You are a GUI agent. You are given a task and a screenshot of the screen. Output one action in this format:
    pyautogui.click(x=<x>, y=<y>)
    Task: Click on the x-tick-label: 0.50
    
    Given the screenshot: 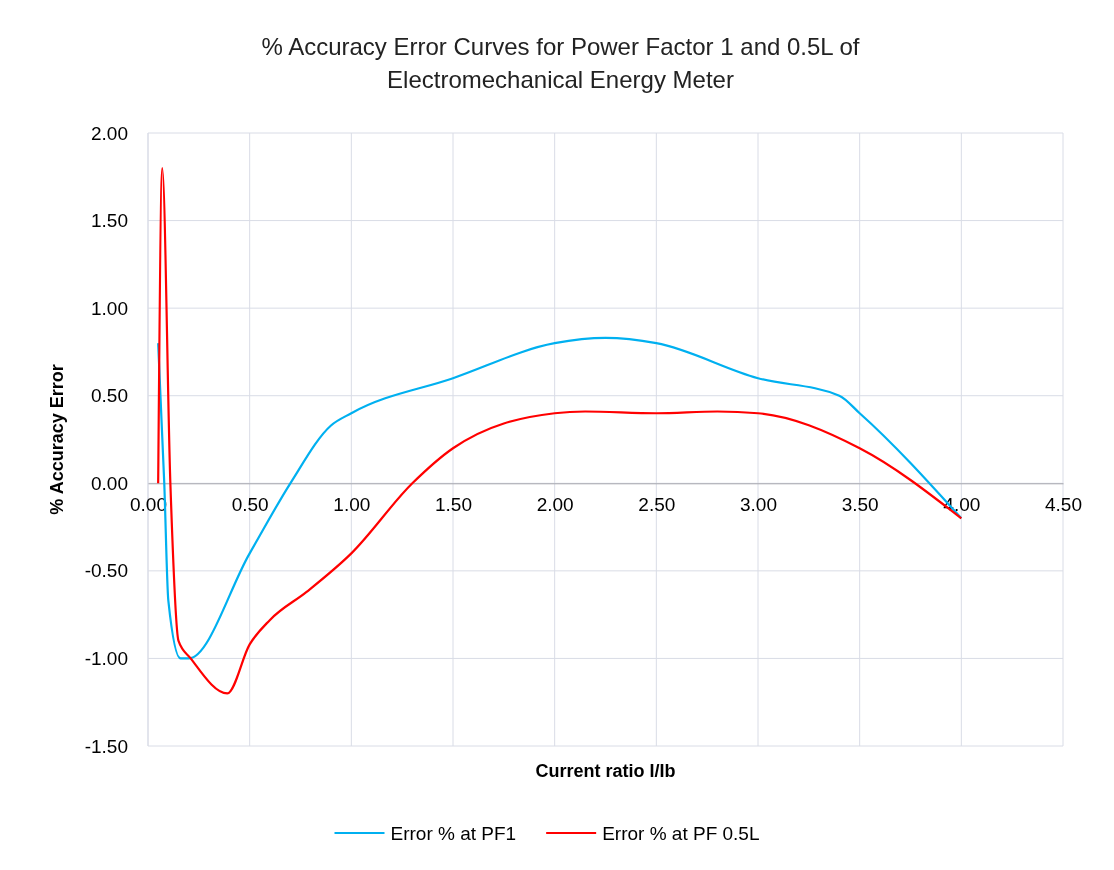 What is the action you would take?
    pyautogui.click(x=250, y=504)
    